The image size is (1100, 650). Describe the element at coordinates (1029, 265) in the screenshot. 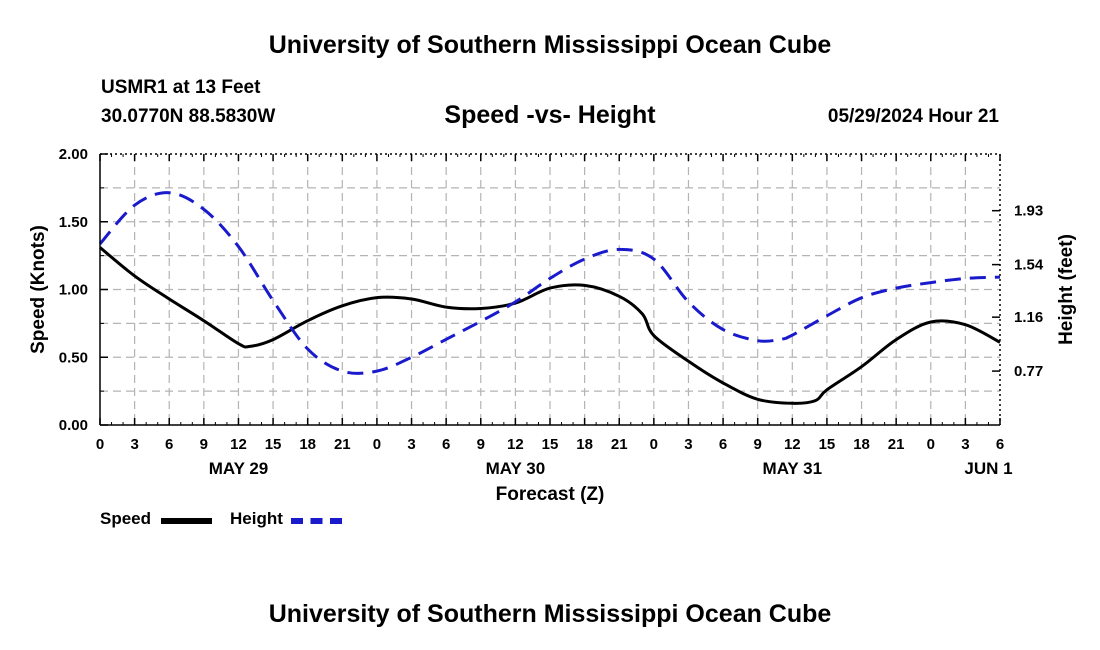

I see `y2-tick-label: 1.54` at that location.